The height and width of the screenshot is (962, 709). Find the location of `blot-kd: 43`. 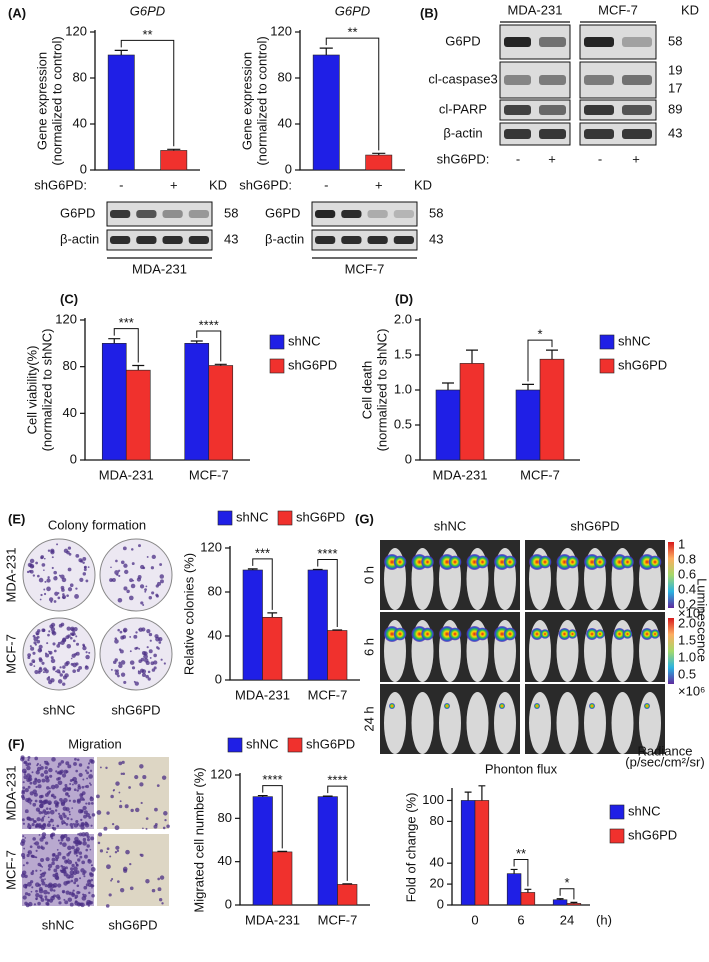

blot-kd: 43 is located at coordinates (231, 238).